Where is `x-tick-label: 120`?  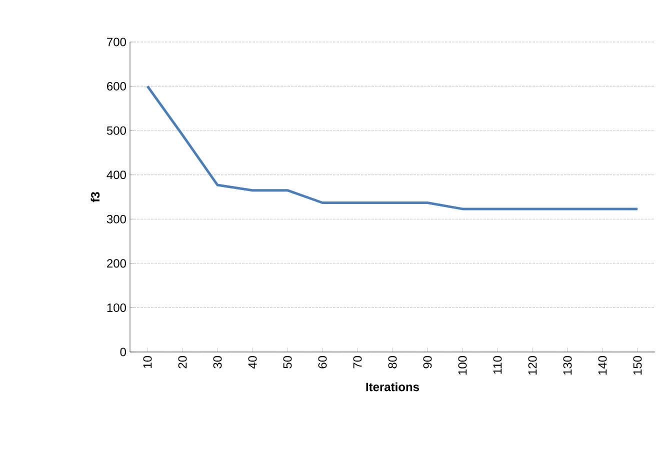
x-tick-label: 120 is located at coordinates (532, 365).